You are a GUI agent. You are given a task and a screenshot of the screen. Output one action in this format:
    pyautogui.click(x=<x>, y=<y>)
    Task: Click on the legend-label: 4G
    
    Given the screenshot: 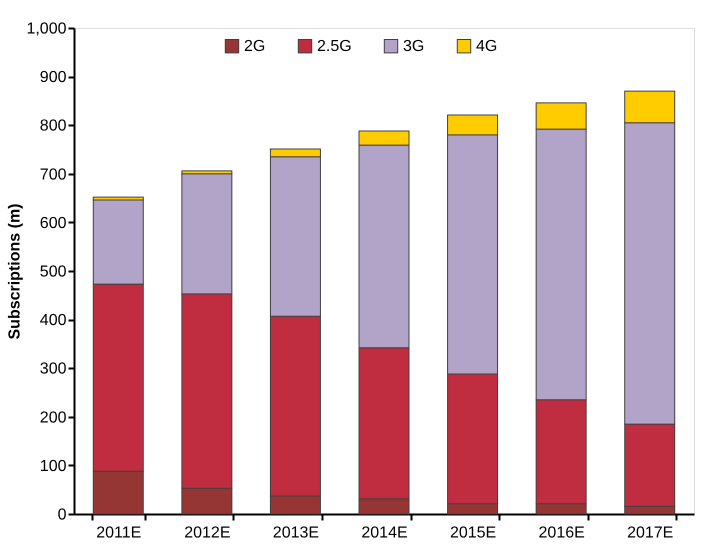 What is the action you would take?
    pyautogui.click(x=487, y=47)
    